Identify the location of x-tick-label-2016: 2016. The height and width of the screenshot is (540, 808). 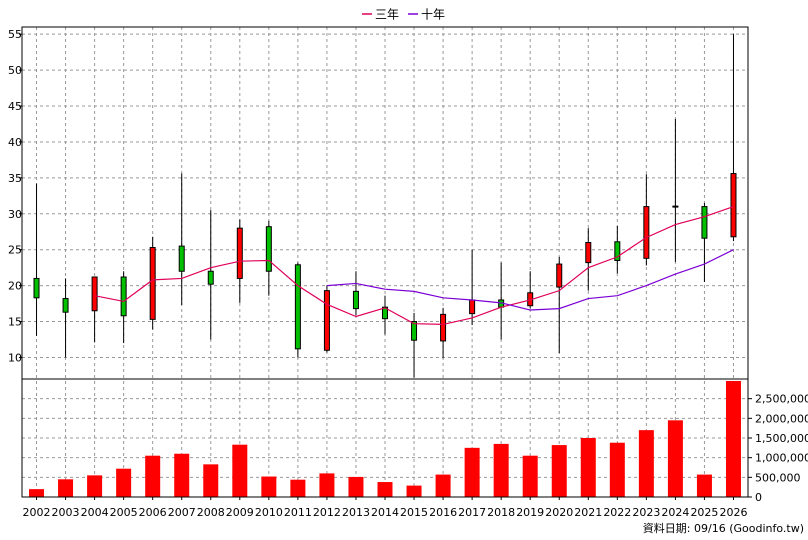
(443, 512).